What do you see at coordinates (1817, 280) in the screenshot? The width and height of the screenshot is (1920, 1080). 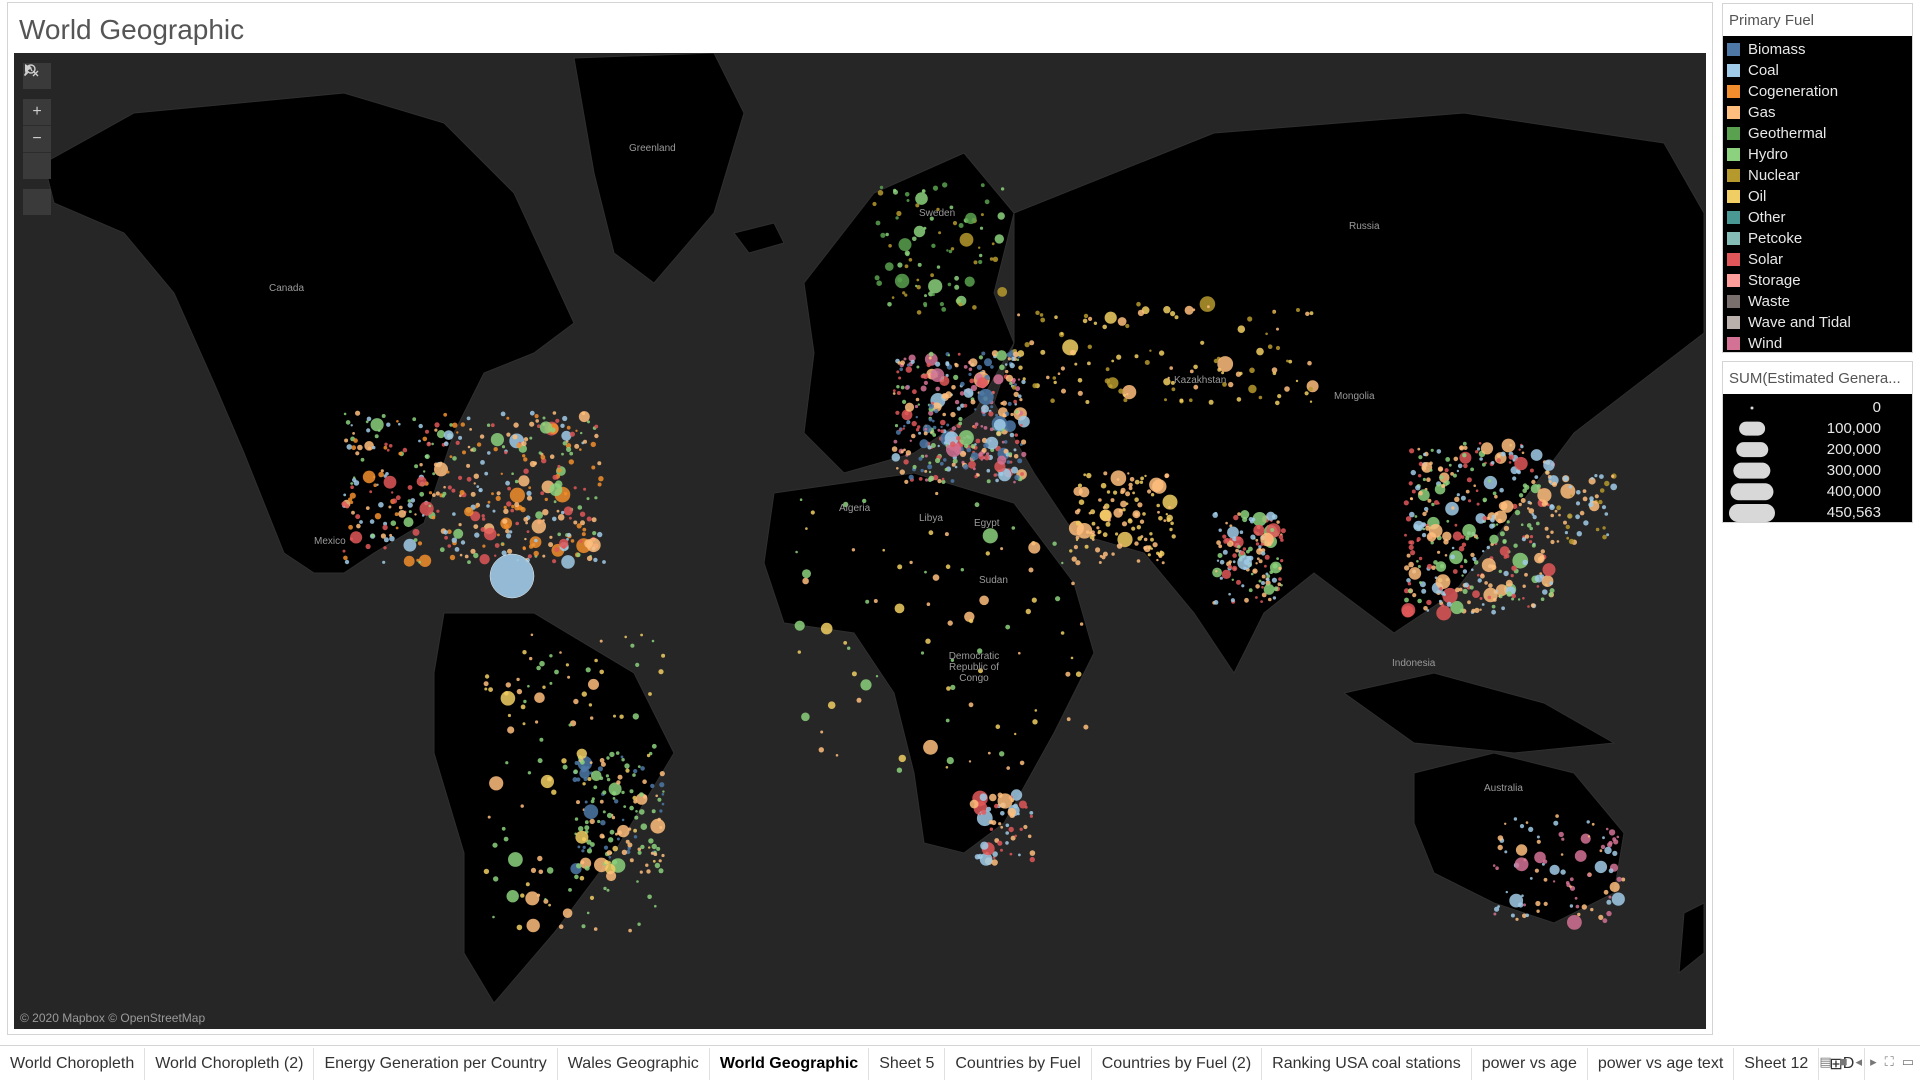 I see `legend-item-storage: Storage` at bounding box center [1817, 280].